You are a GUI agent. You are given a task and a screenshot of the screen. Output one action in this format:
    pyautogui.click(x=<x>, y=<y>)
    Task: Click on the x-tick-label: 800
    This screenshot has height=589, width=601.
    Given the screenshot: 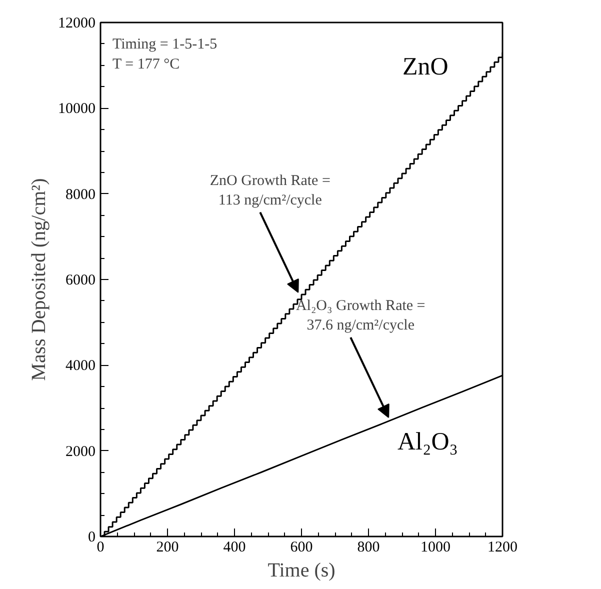 What is the action you would take?
    pyautogui.click(x=368, y=548)
    